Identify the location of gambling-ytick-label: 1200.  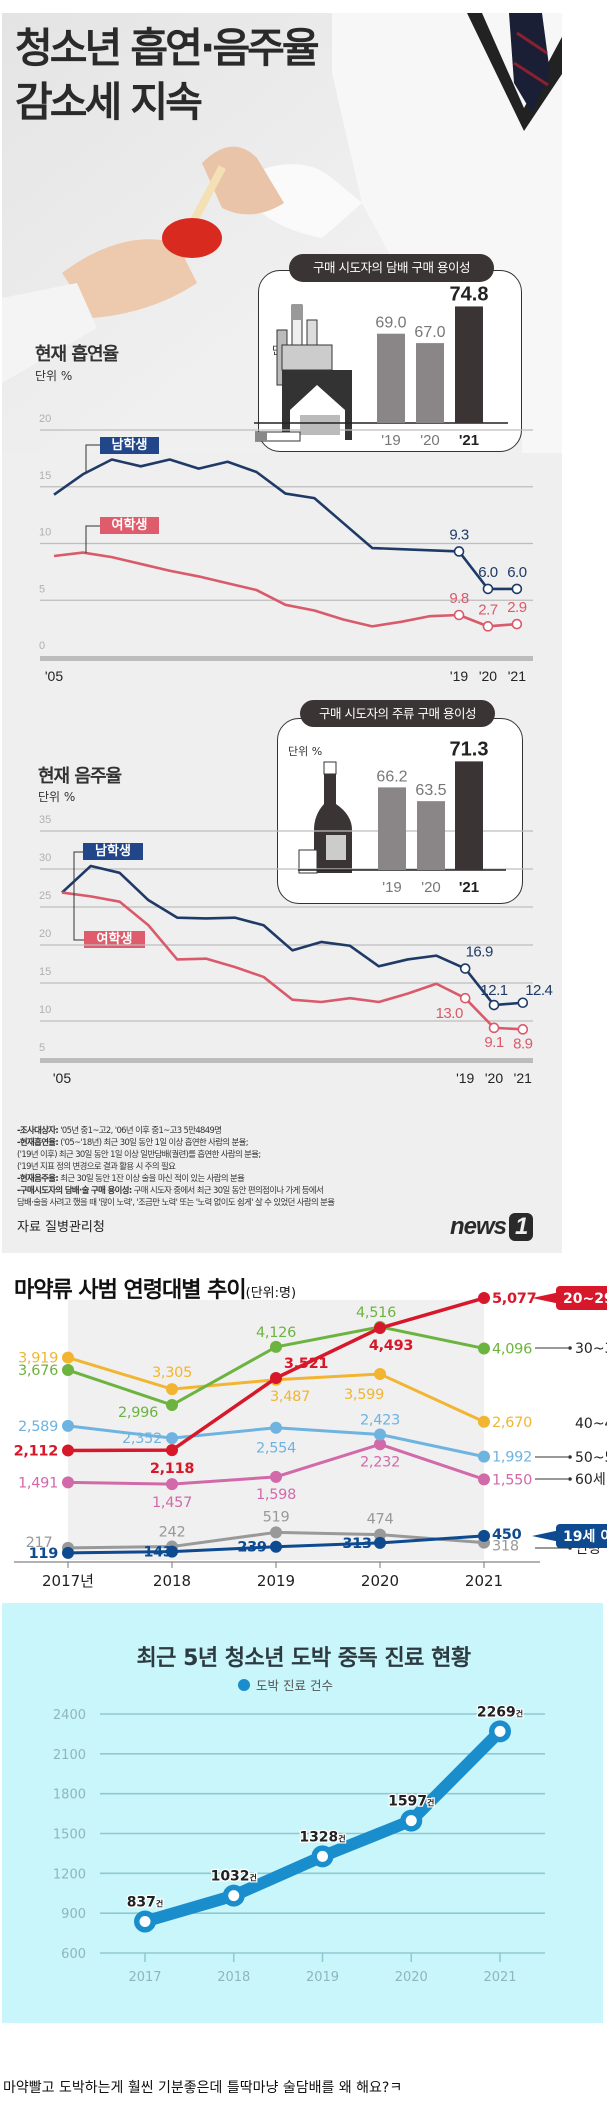
(69, 1874).